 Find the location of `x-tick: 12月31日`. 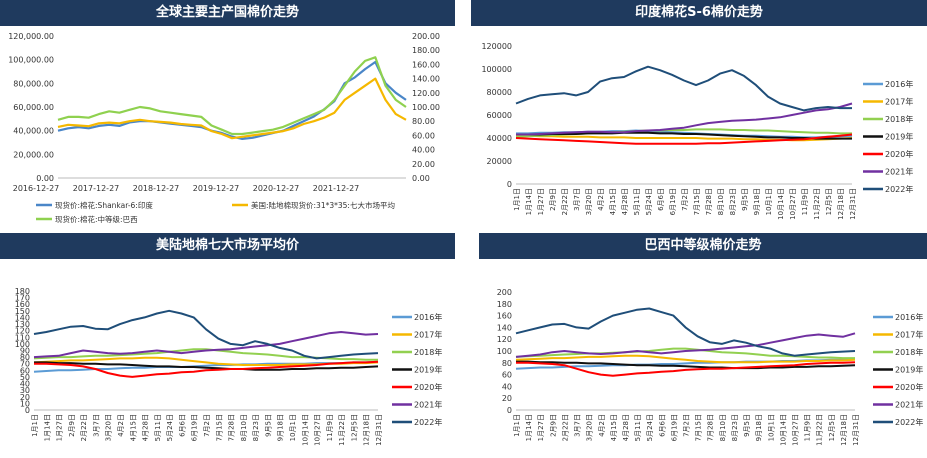

x-tick: 12月31日 is located at coordinates (856, 430).